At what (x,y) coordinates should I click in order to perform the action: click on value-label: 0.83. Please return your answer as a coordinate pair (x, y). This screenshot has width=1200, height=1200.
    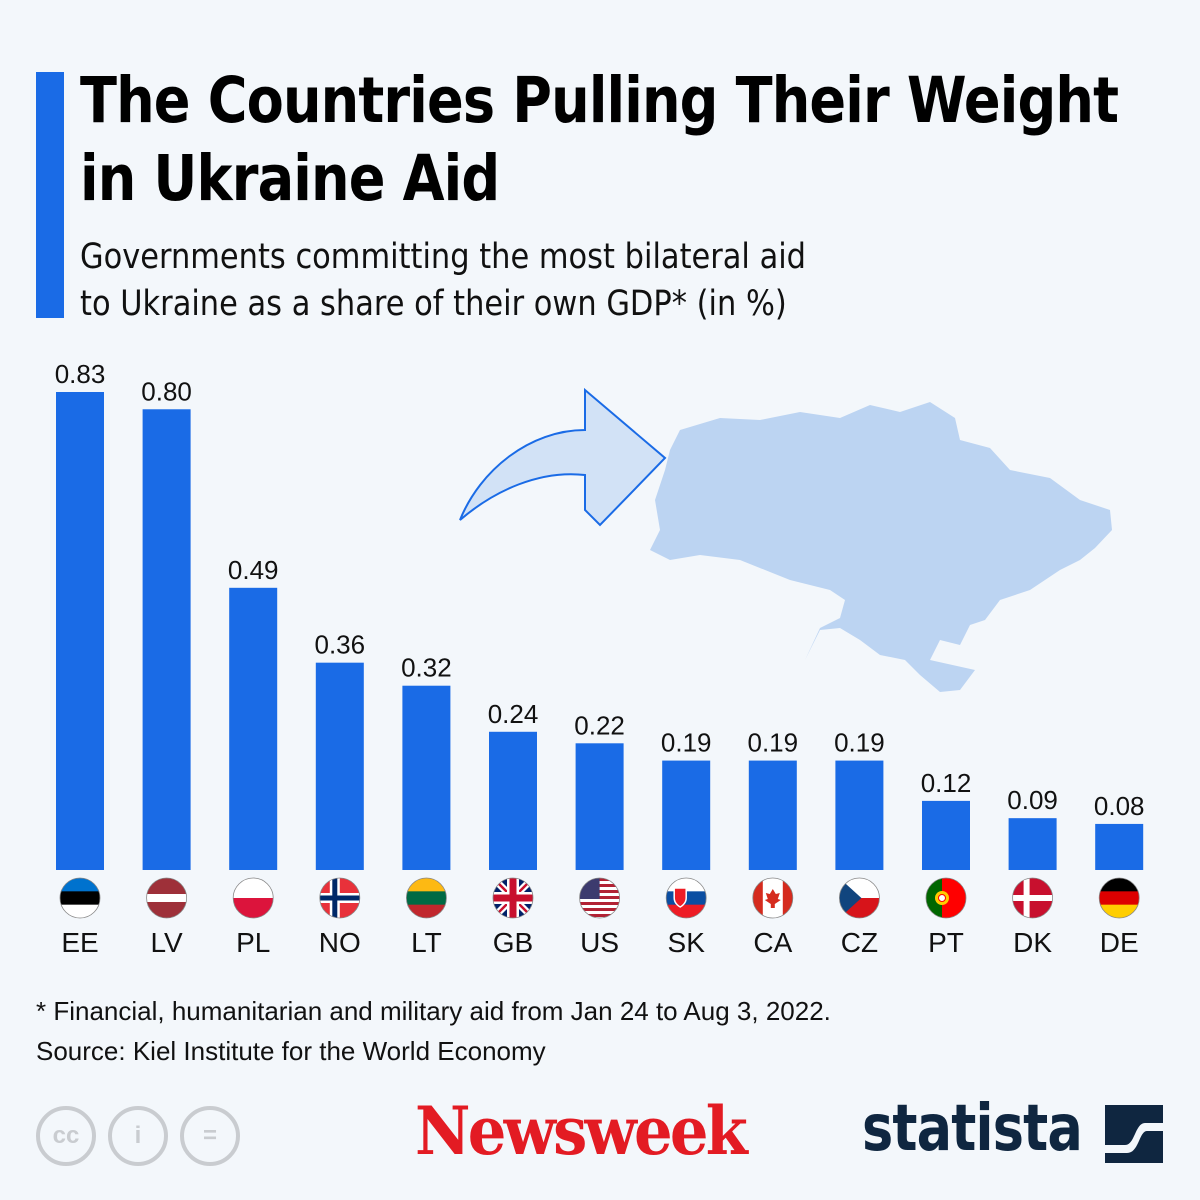
    Looking at the image, I should click on (80, 374).